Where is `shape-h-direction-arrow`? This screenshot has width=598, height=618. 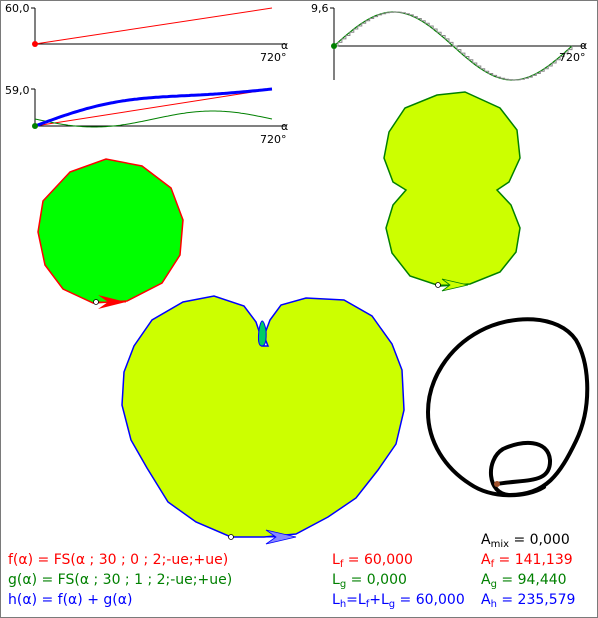
shape-h-direction-arrow is located at coordinates (262, 537).